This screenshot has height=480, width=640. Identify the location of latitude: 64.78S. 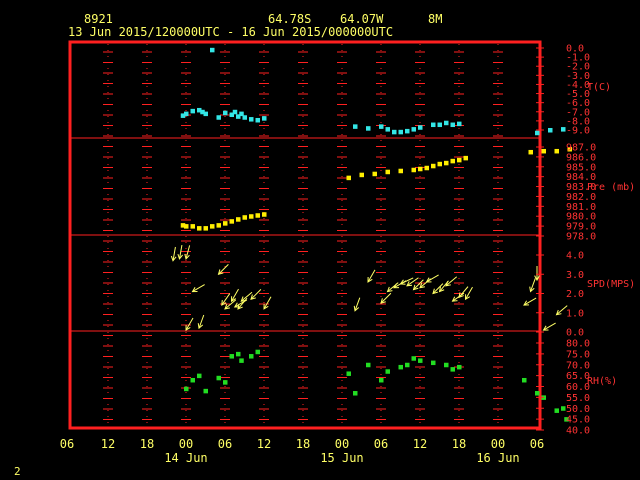
(289, 19).